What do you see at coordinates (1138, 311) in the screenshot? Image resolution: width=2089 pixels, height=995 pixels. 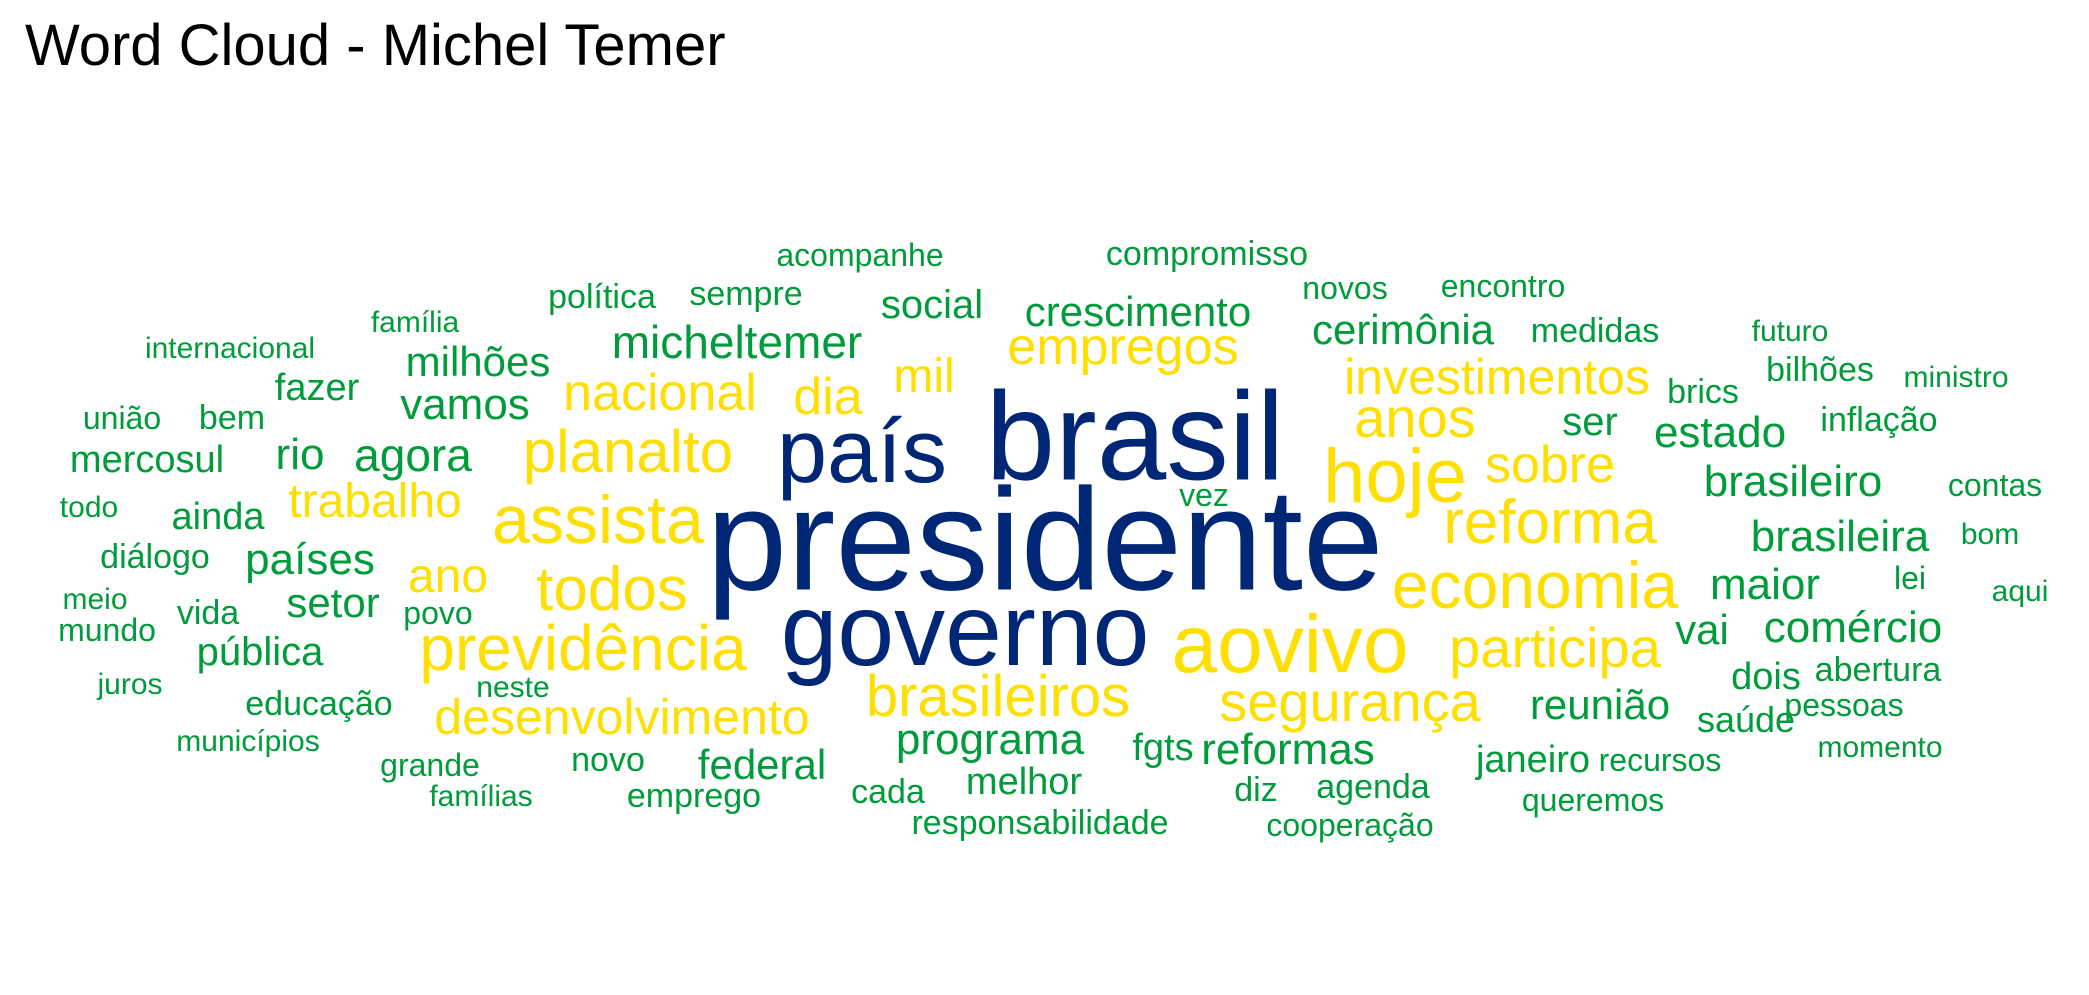 I see `word-crescimento: crescimento` at bounding box center [1138, 311].